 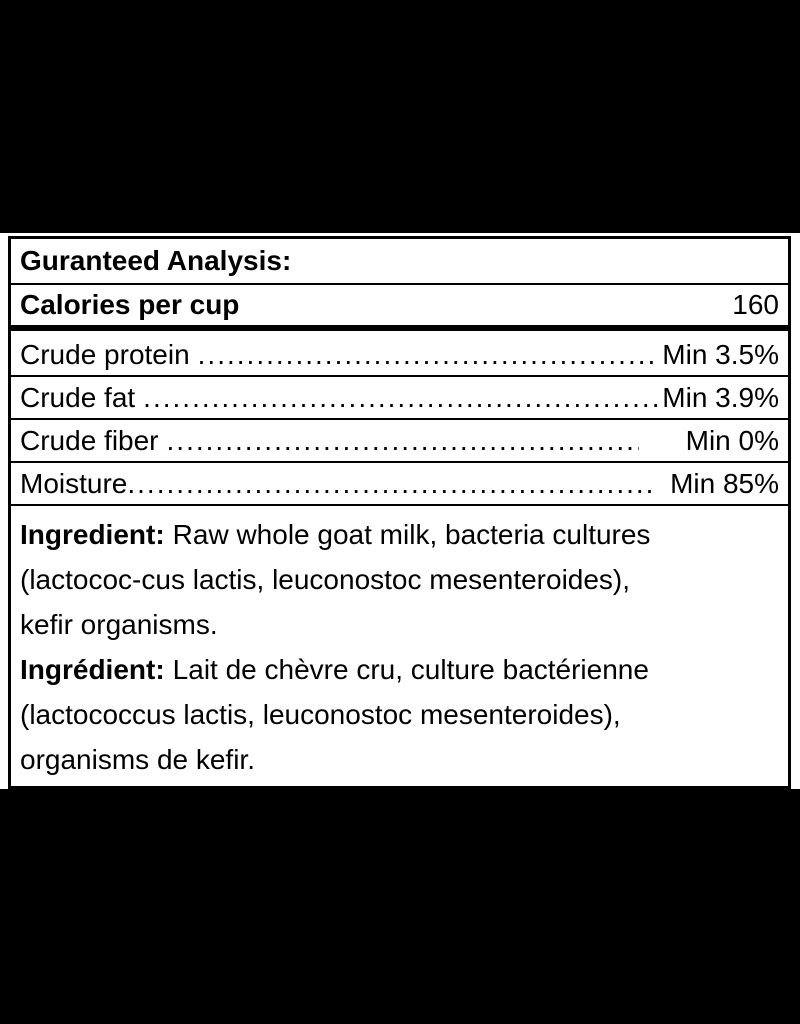 I want to click on analysis-label: Moisture, so click(x=74, y=483).